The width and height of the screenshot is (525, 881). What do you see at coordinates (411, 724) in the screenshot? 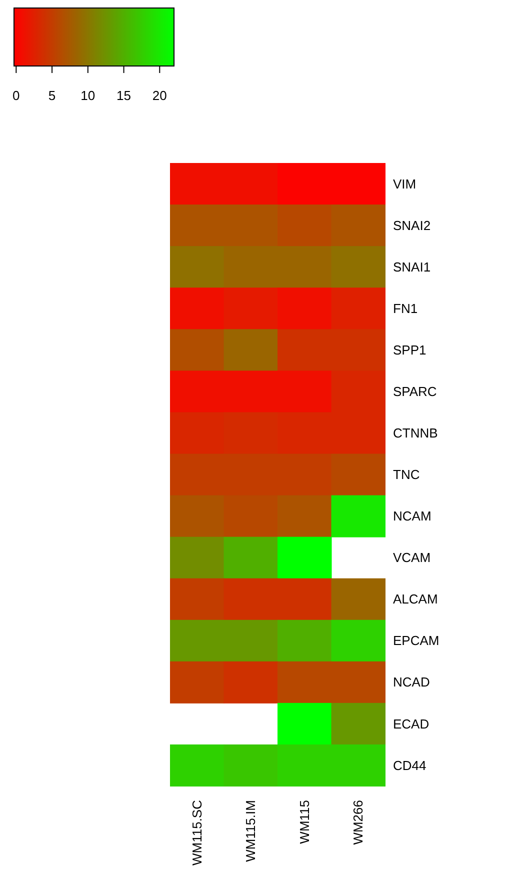
I see `y-tick-label: ECAD` at bounding box center [411, 724].